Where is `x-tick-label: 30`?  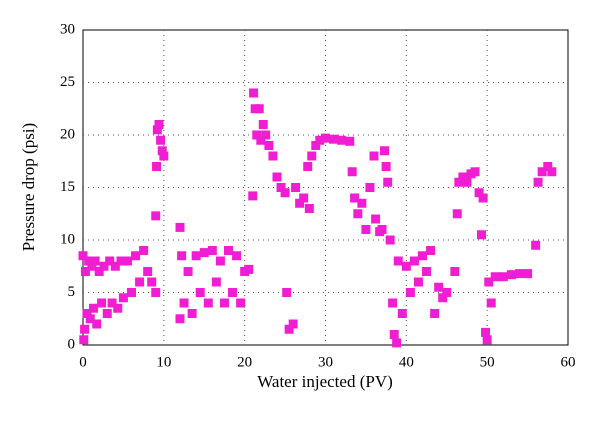
x-tick-label: 30 is located at coordinates (325, 362).